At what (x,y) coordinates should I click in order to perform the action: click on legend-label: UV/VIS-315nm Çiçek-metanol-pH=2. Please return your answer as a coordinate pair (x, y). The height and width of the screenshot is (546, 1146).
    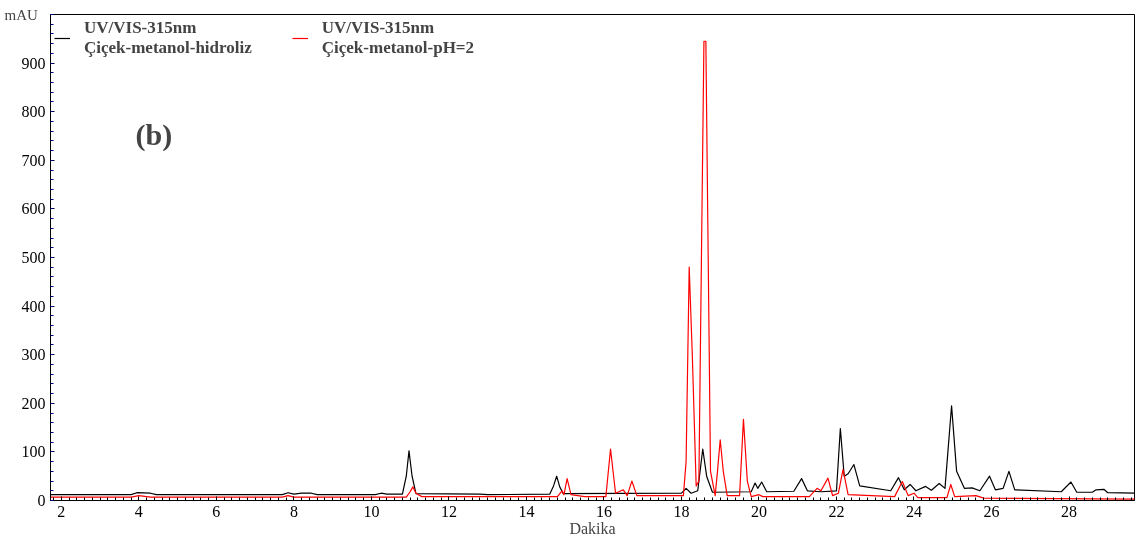
    Looking at the image, I should click on (398, 38).